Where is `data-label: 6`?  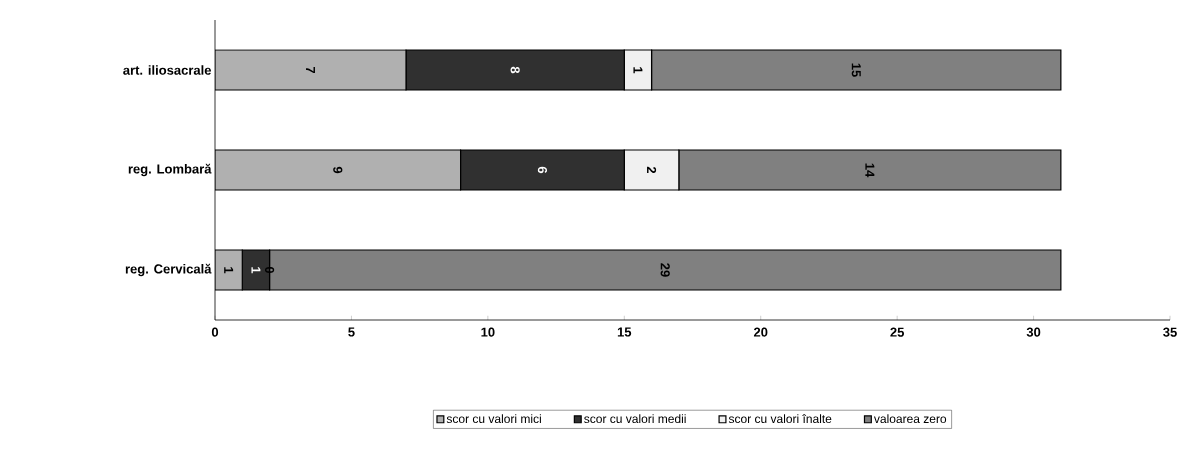
data-label: 6 is located at coordinates (542, 170).